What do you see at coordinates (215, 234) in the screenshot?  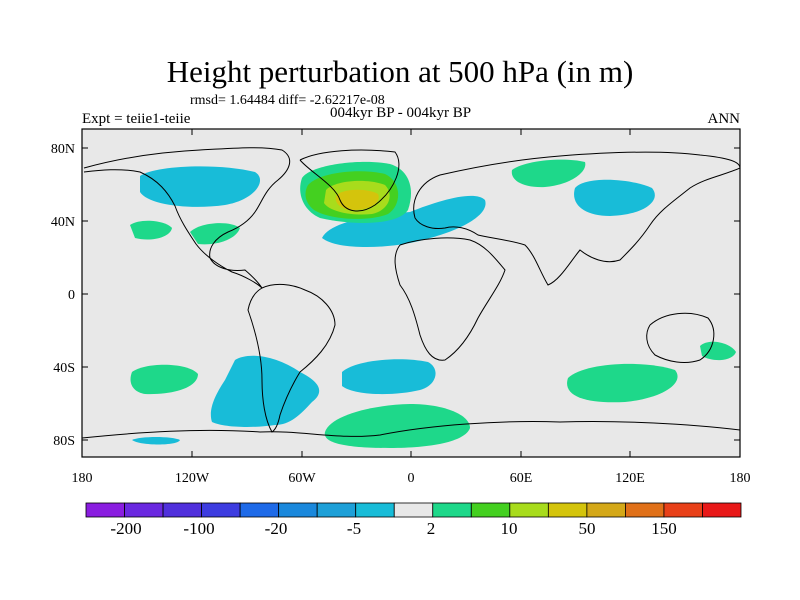 I see `anomaly-north-america` at bounding box center [215, 234].